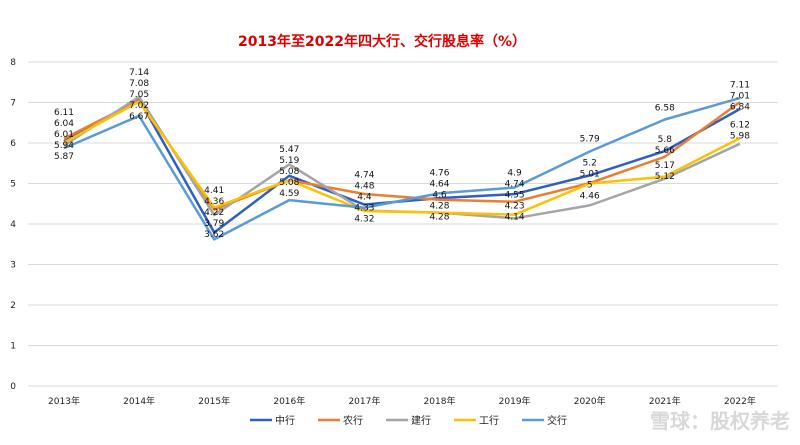  What do you see at coordinates (665, 151) in the screenshot?
I see `data-label: 5.66` at bounding box center [665, 151].